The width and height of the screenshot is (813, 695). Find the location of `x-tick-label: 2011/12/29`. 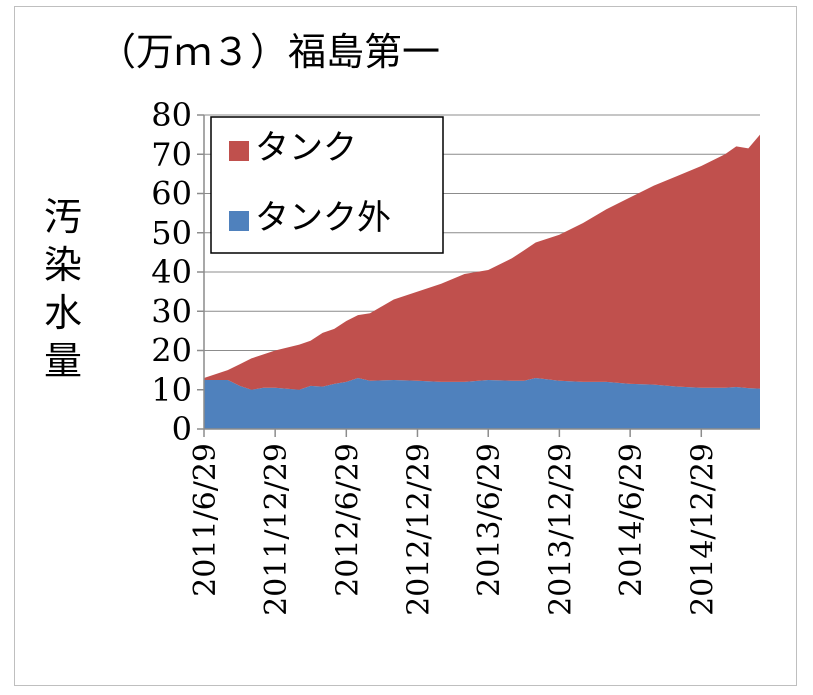

x-tick-label: 2011/12/29 is located at coordinates (276, 529).